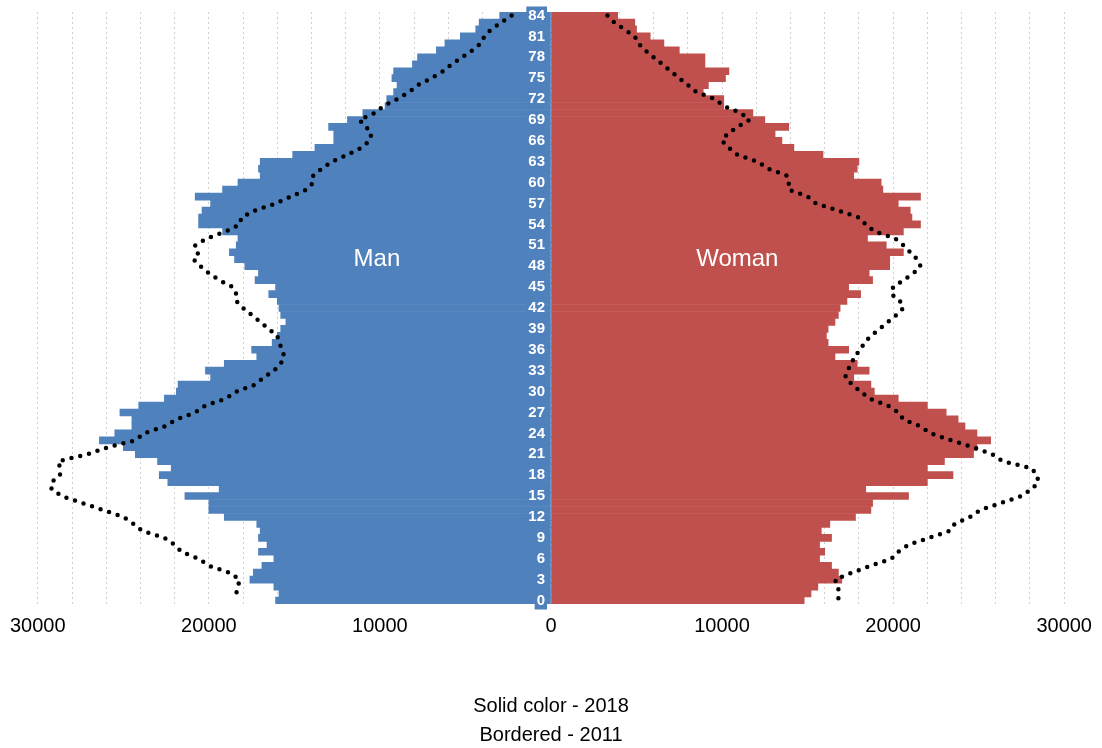 Image resolution: width=1102 pixels, height=748 pixels. I want to click on y-tick-label: 63, so click(536, 160).